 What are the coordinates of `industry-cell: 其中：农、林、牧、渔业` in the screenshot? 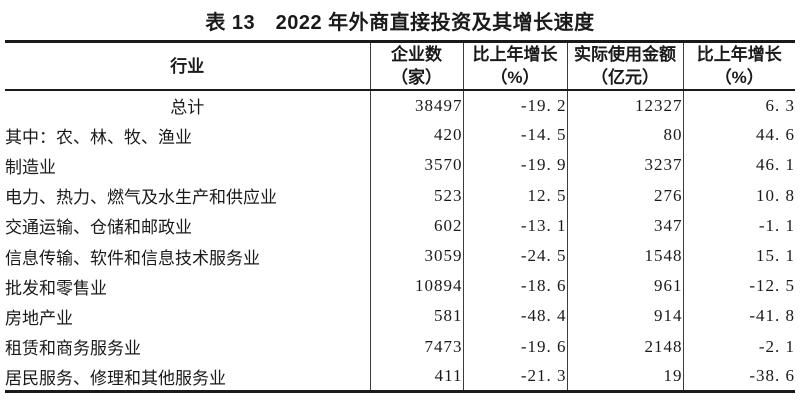 It's located at (98, 137).